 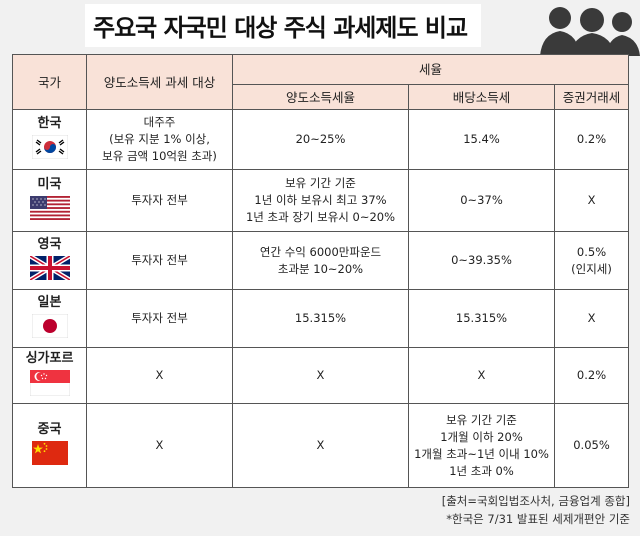 I want to click on usa-flag-icon, so click(x=49, y=210).